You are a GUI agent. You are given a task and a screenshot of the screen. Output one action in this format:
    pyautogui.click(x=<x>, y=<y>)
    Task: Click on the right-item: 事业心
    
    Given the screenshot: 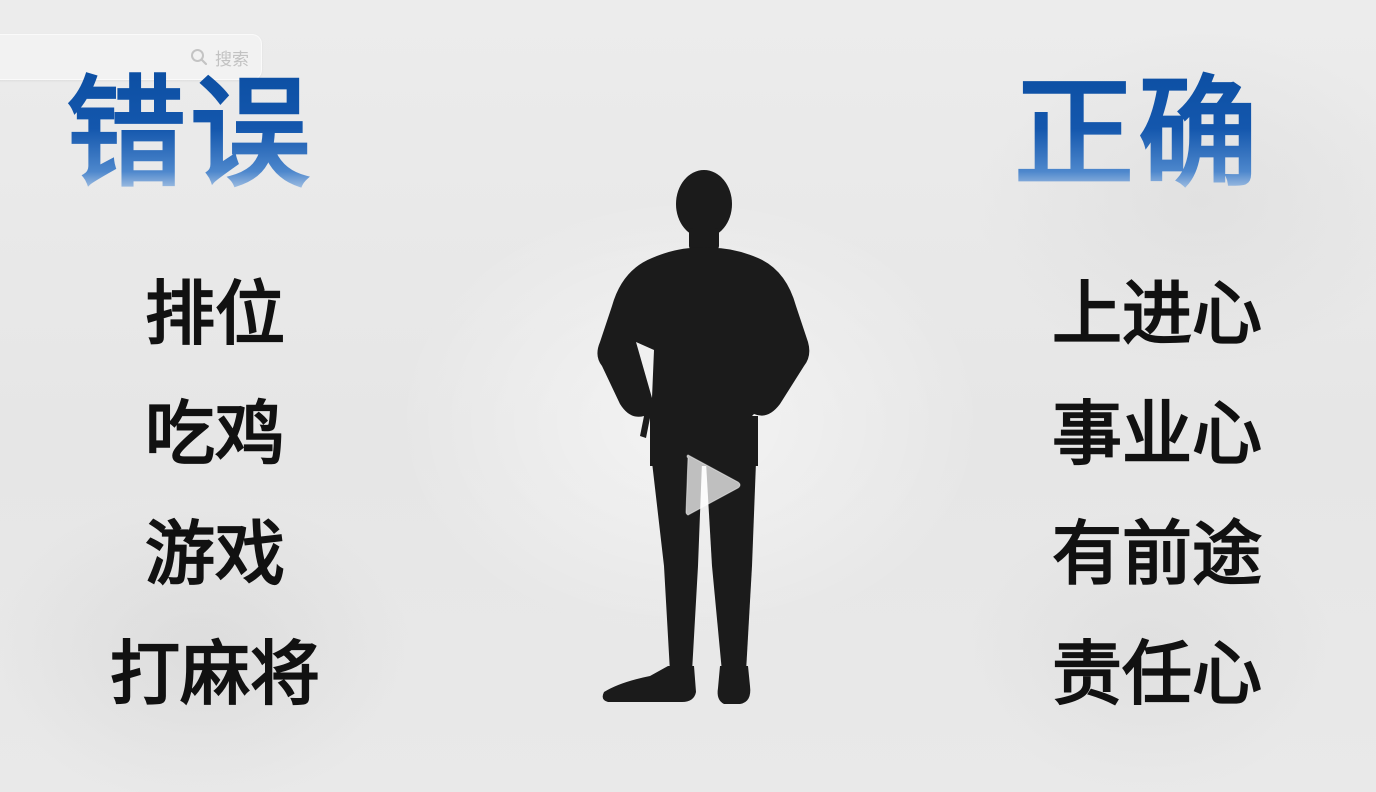 What is the action you would take?
    pyautogui.click(x=1157, y=434)
    